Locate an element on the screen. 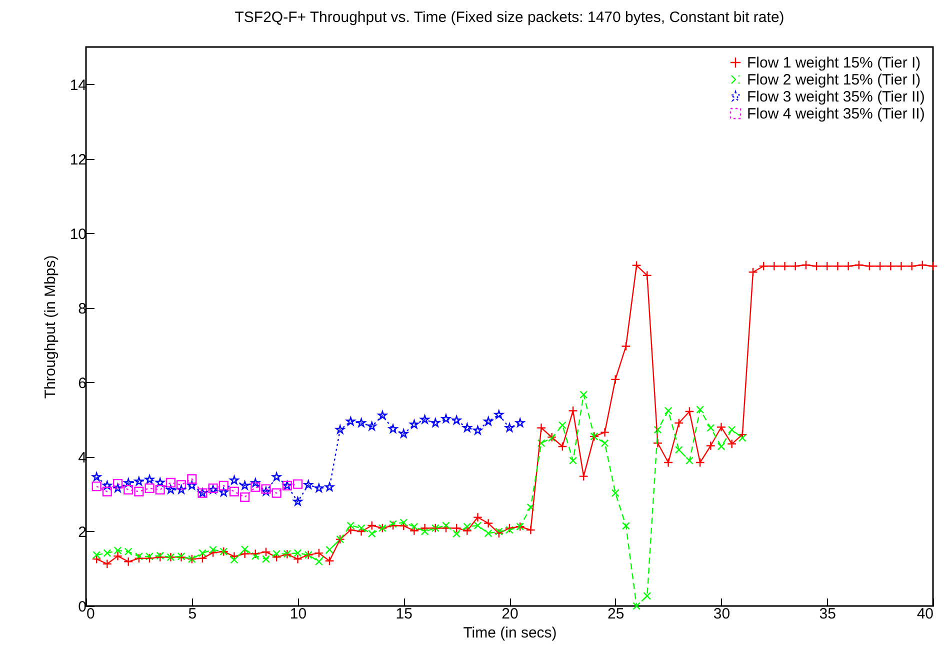  x-tick-label: 15 is located at coordinates (404, 614).